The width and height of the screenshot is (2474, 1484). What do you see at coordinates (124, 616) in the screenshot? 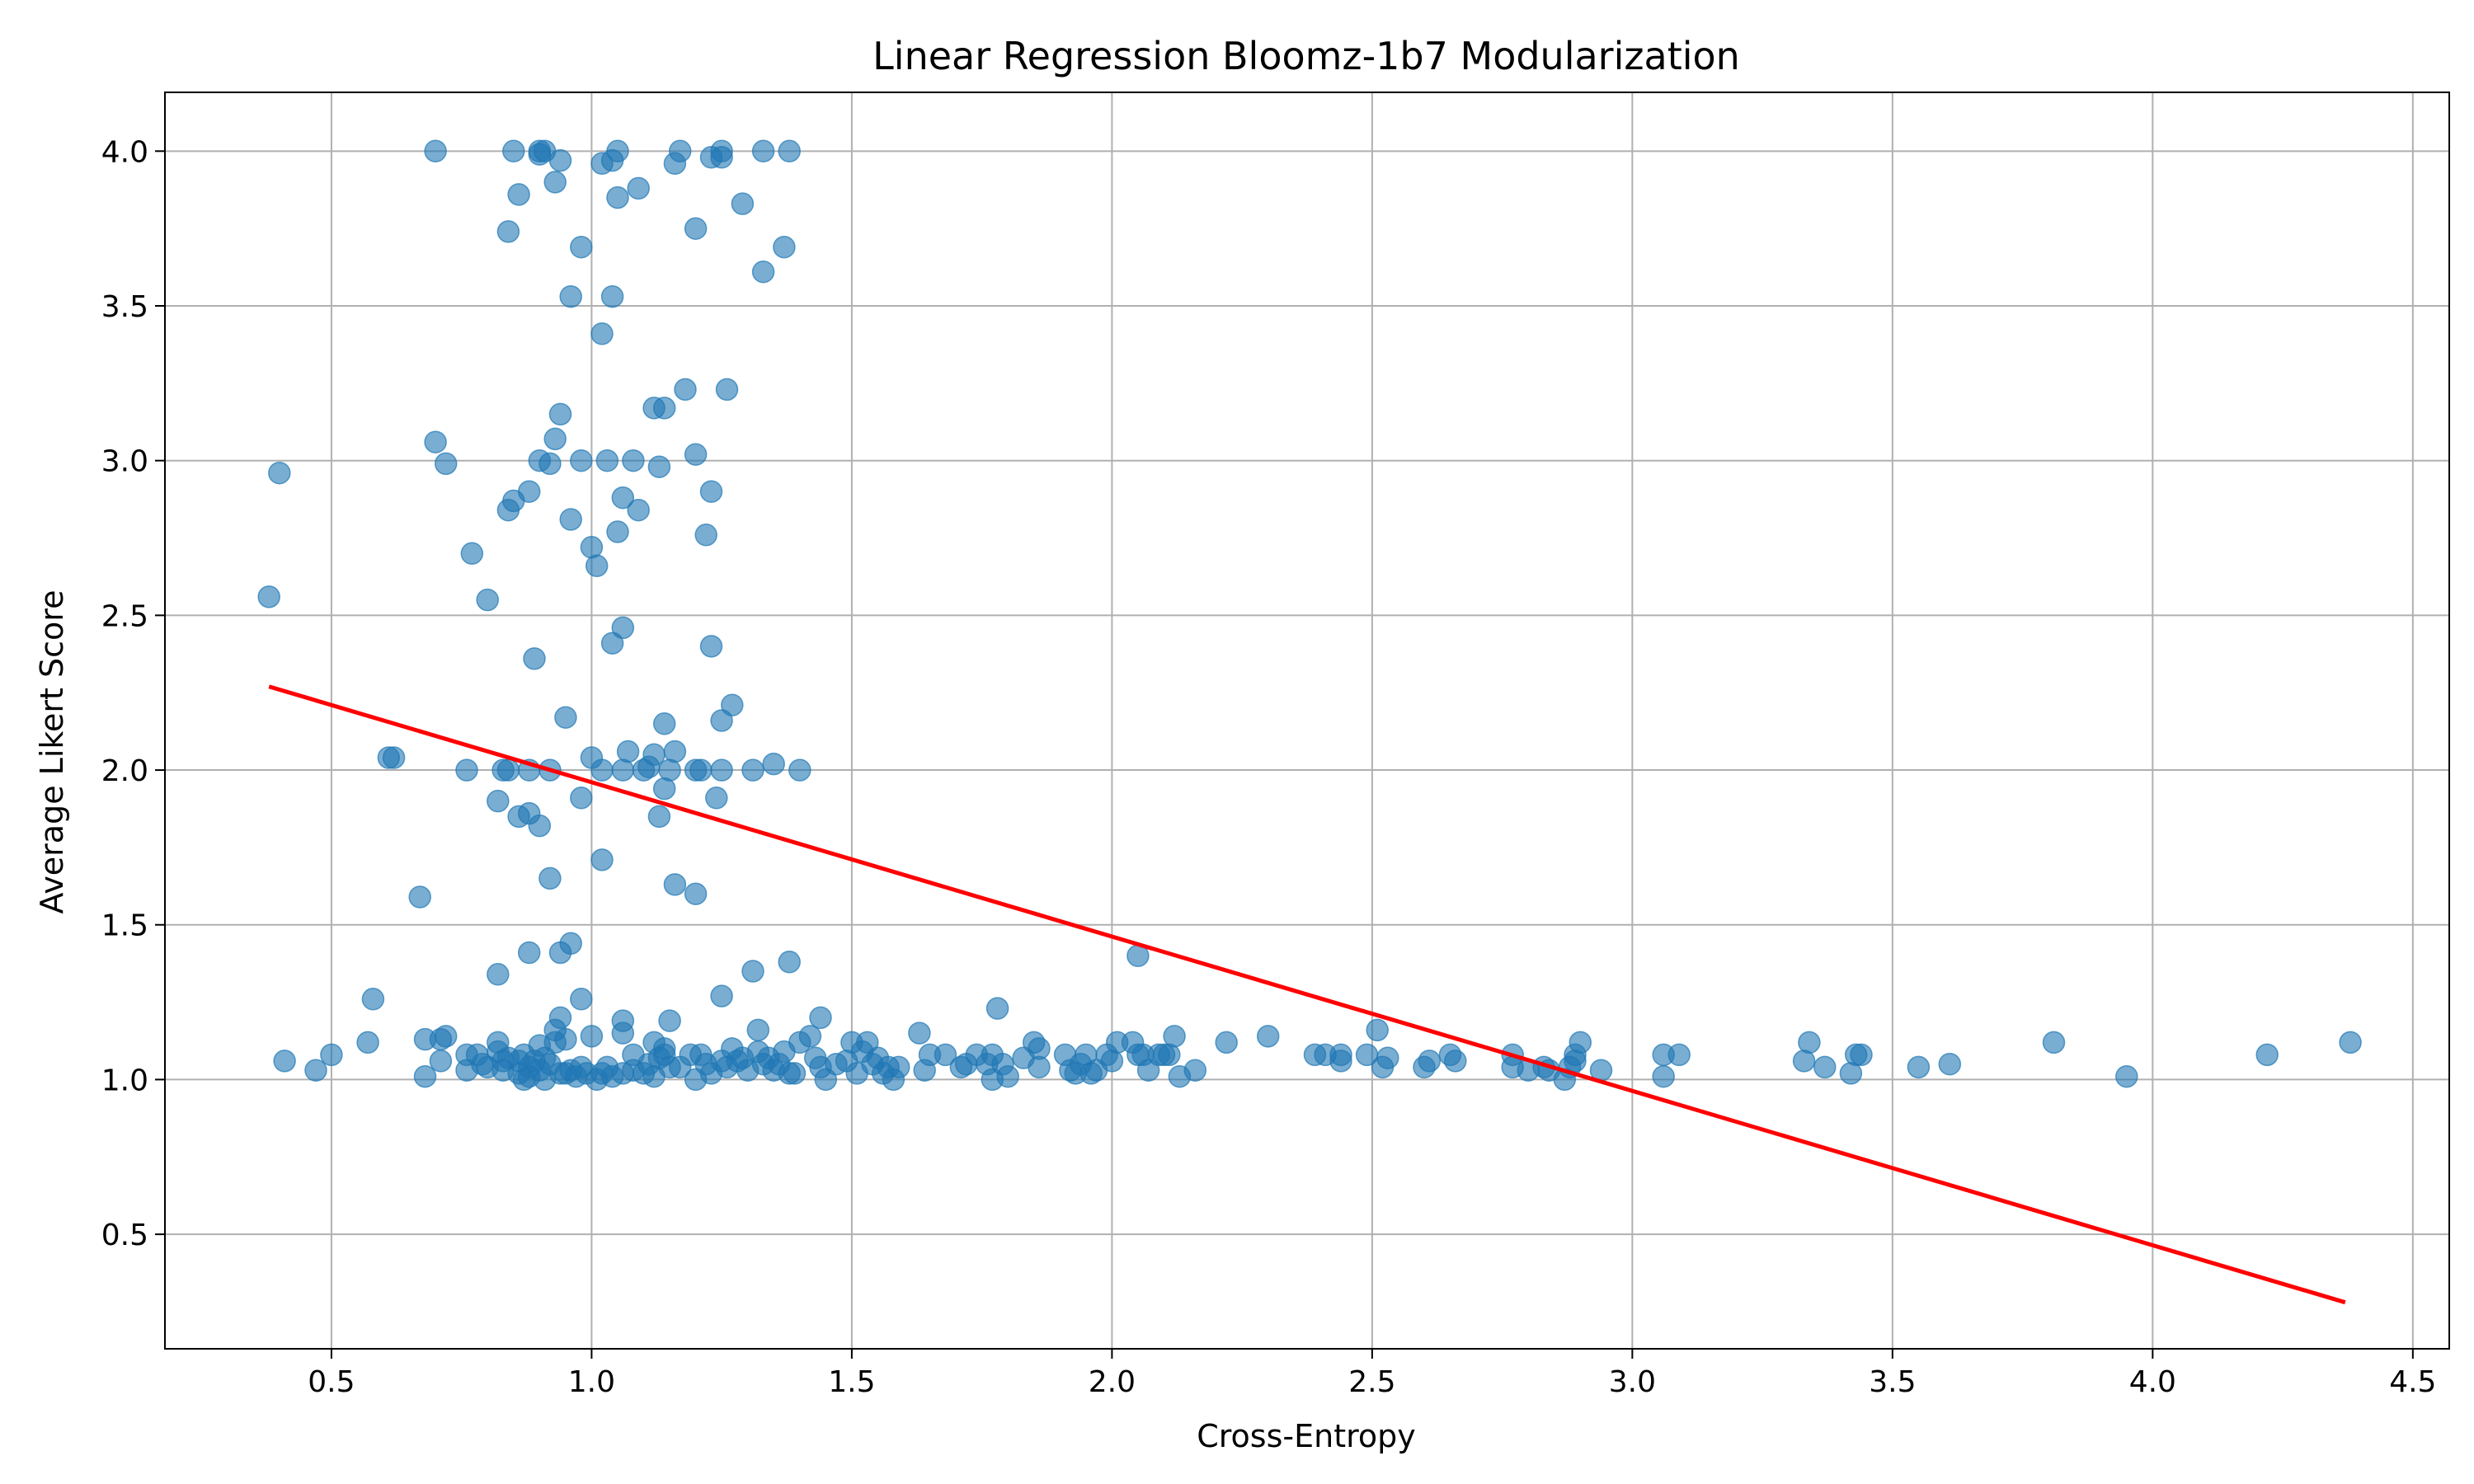
I see `y-tick-label: 2.5` at bounding box center [124, 616].